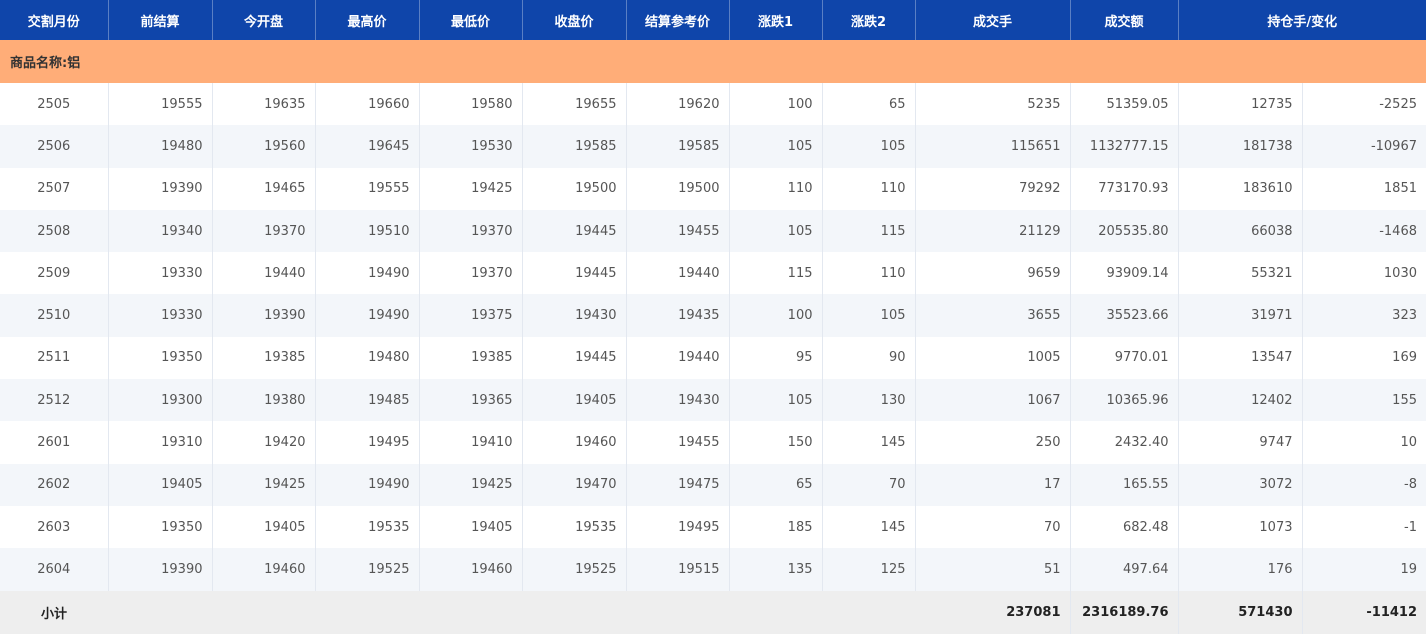 This screenshot has height=634, width=1426. I want to click on cell-close: 19500, so click(573, 188).